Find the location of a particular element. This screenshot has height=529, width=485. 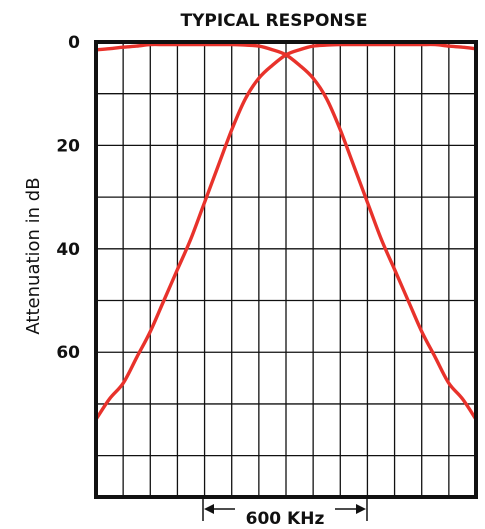

chart-title: TYPICAL RESPONSE is located at coordinates (273, 21).